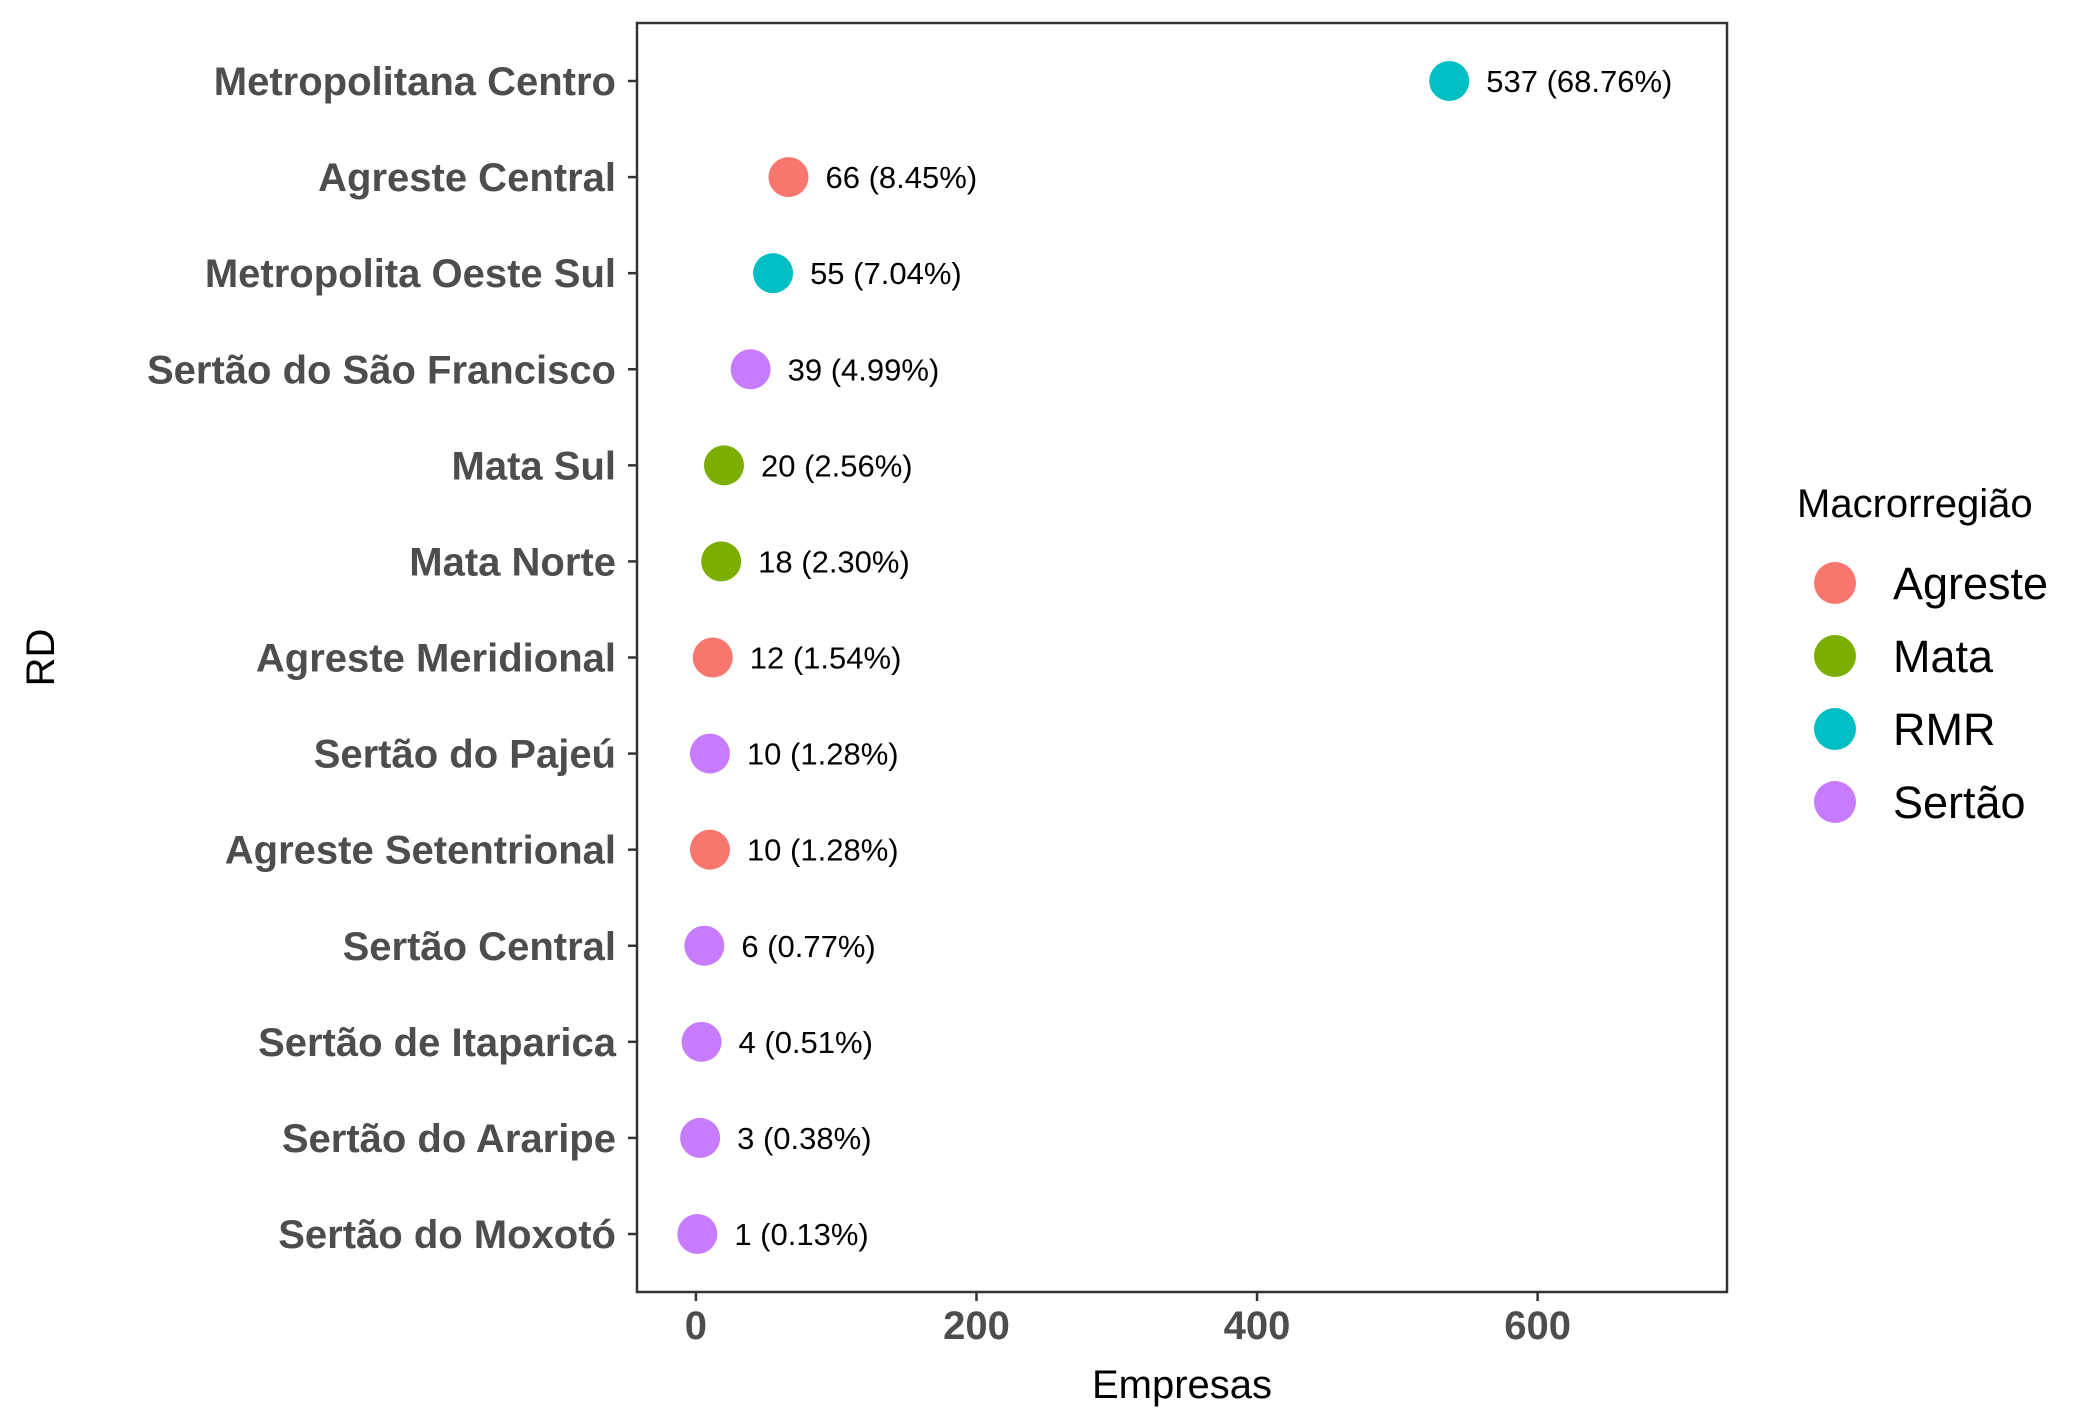  I want to click on data-label: 12 (1.54%), so click(826, 658).